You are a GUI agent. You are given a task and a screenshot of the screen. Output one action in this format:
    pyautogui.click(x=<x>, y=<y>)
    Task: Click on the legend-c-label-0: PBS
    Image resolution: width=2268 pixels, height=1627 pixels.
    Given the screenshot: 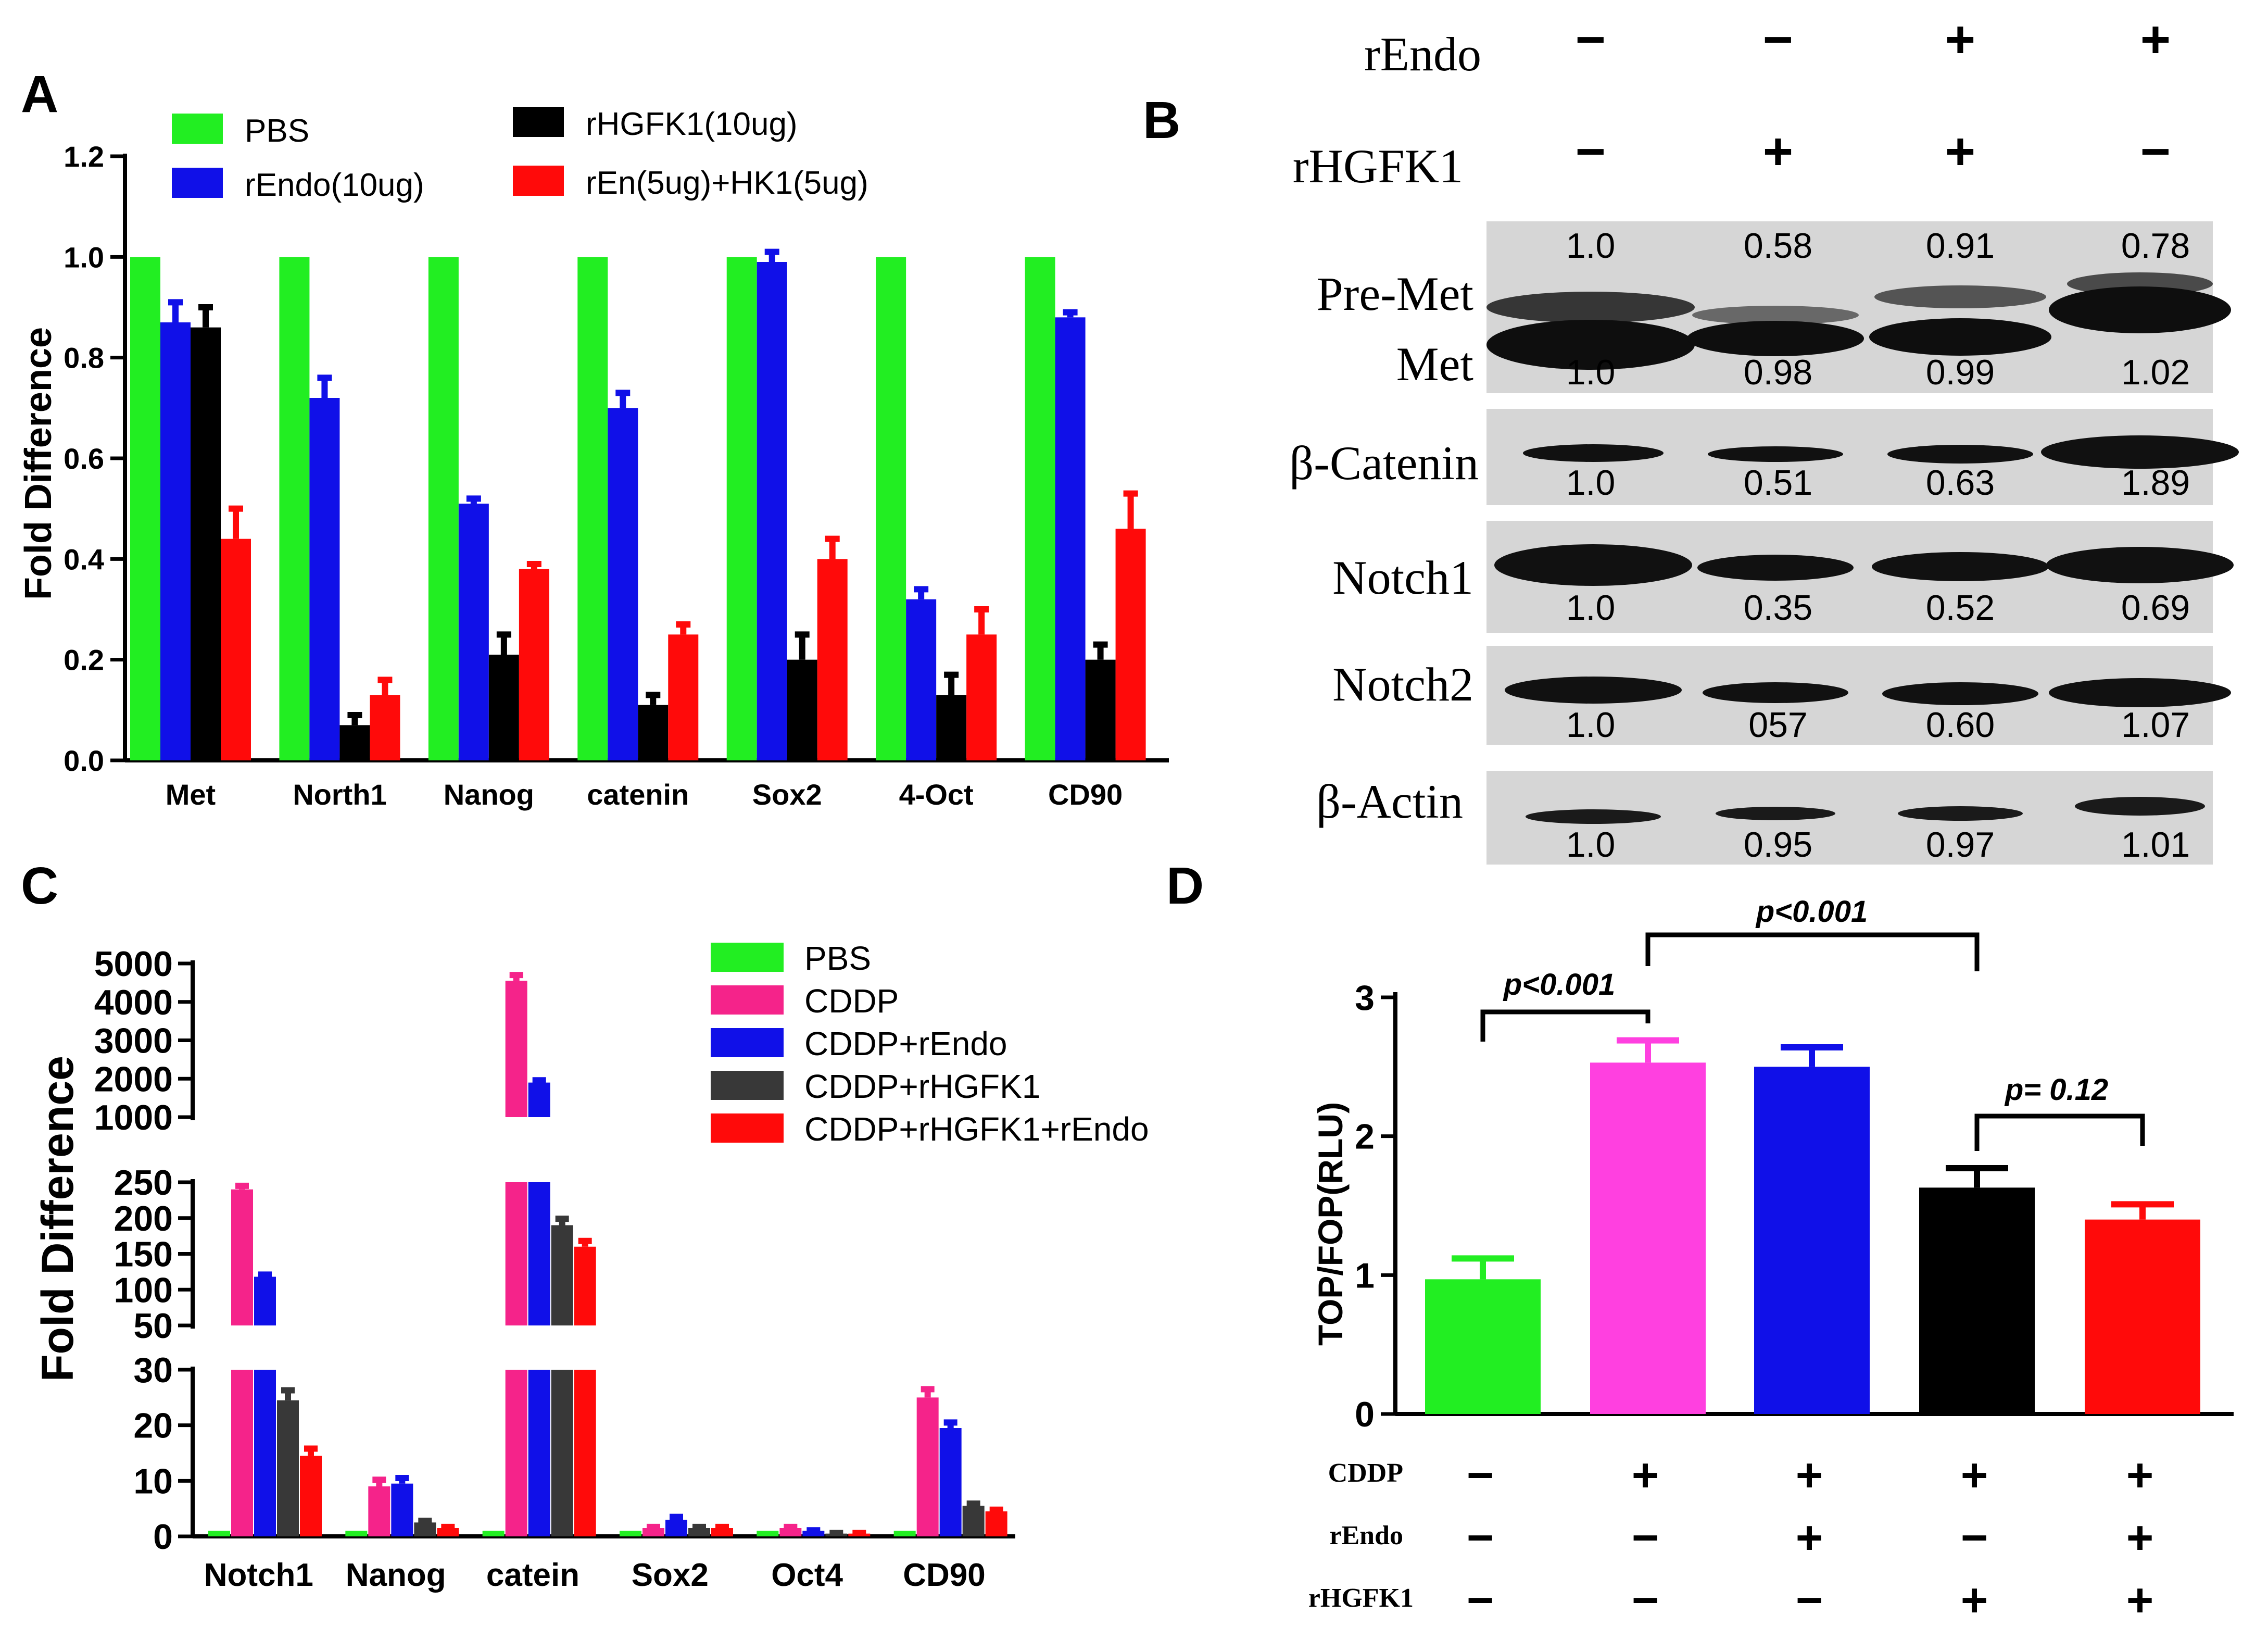 What is the action you would take?
    pyautogui.click(x=838, y=958)
    